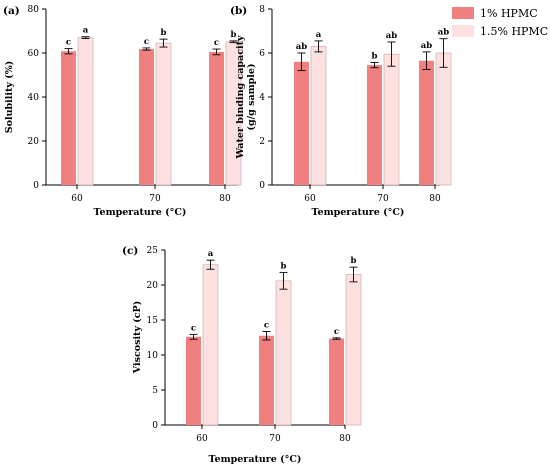 This screenshot has width=550, height=467. I want to click on x-tick-label-solubility: 80, so click(225, 199).